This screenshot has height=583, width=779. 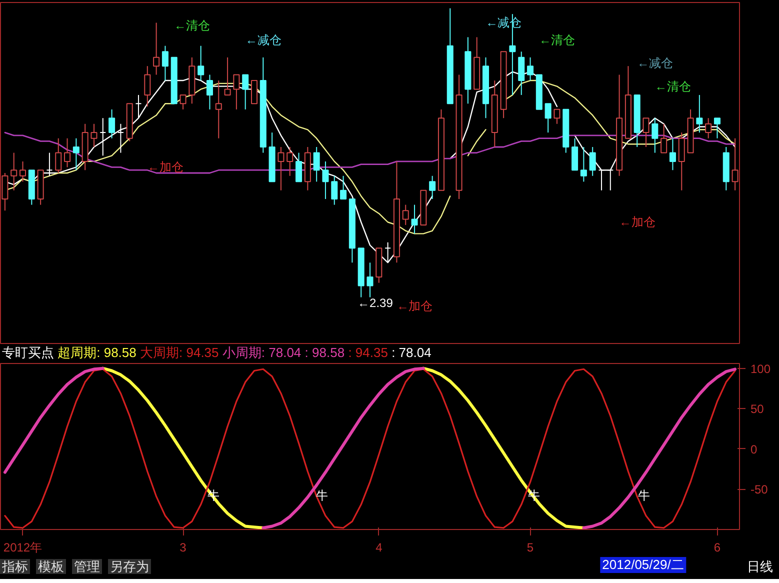 What do you see at coordinates (22, 547) in the screenshot?
I see `x-tick-label: 2012年` at bounding box center [22, 547].